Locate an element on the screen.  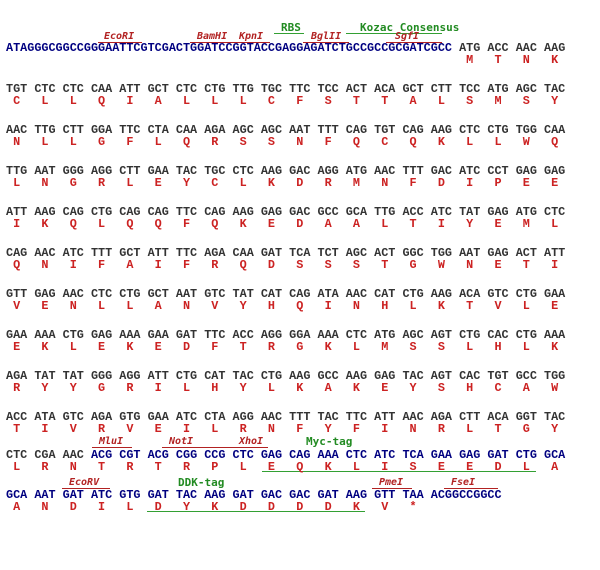
site-label: KpnI is located at coordinates (251, 36).